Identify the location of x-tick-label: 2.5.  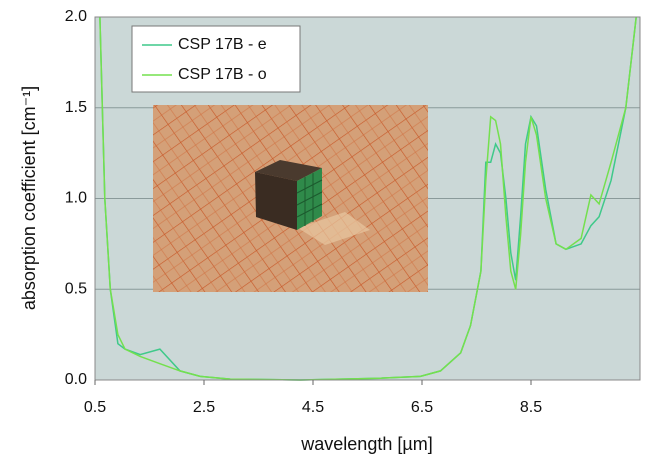
(204, 407).